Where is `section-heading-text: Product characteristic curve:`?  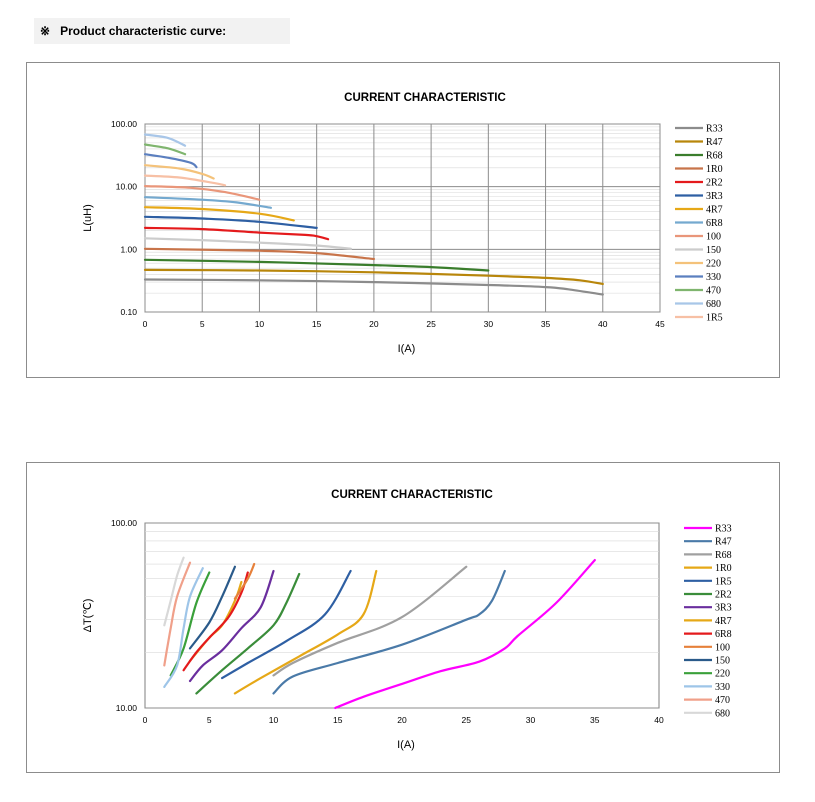
section-heading-text: Product characteristic curve: is located at coordinates (143, 31).